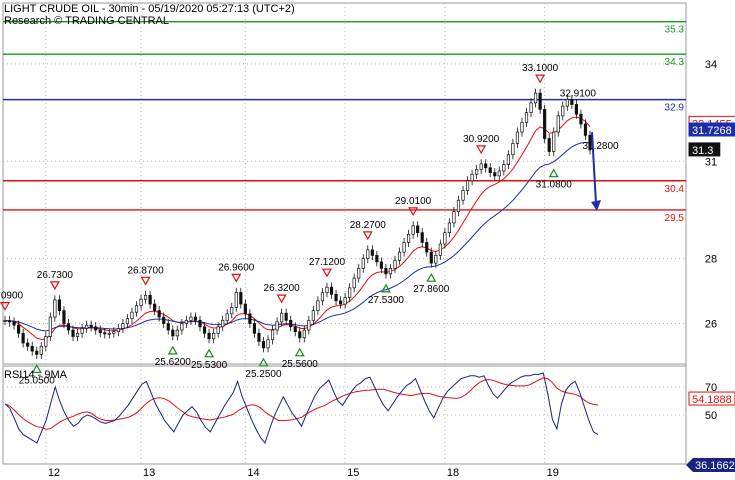 The height and width of the screenshot is (480, 735). What do you see at coordinates (300, 364) in the screenshot?
I see `annotation-label: 25.5600` at bounding box center [300, 364].